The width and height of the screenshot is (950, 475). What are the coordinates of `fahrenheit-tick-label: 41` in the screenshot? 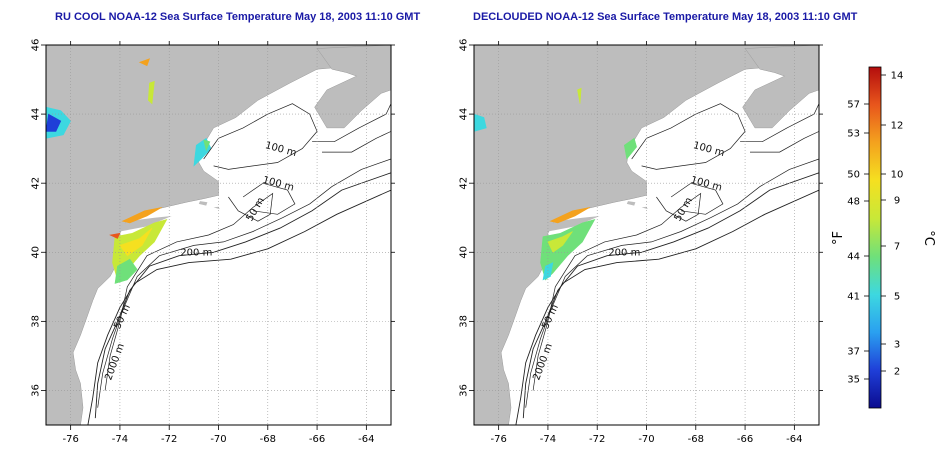 It's located at (853, 297).